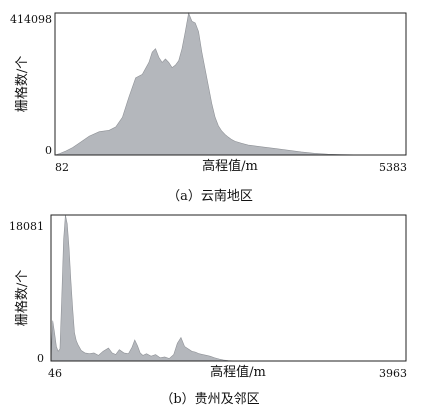 The image size is (421, 415). Describe the element at coordinates (31, 19) in the screenshot. I see `chart-a-ytick-max: 414098` at that location.